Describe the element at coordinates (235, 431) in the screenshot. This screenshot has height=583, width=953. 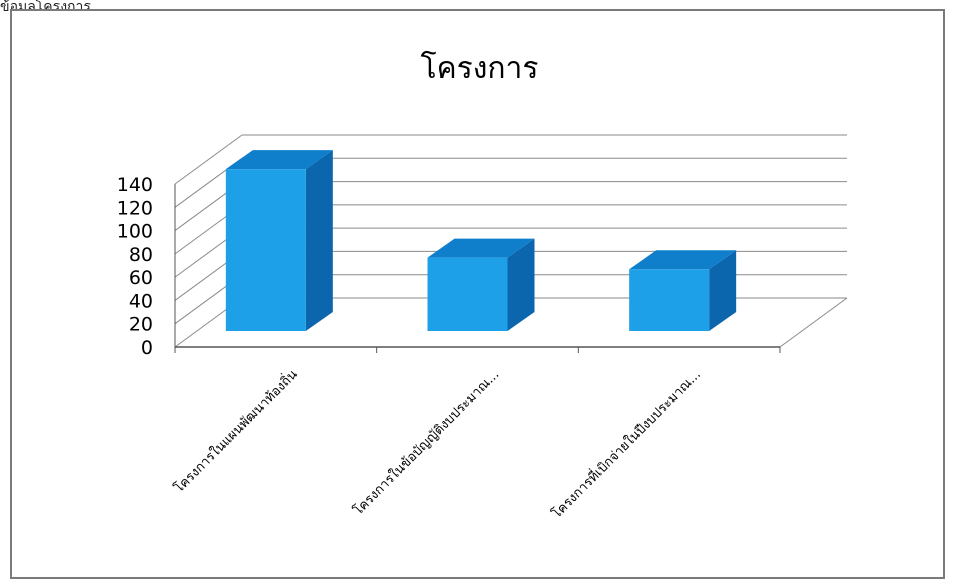
I see `x-category-label: โครงการในแผนพัฒนาท้องถิ่น` at that location.